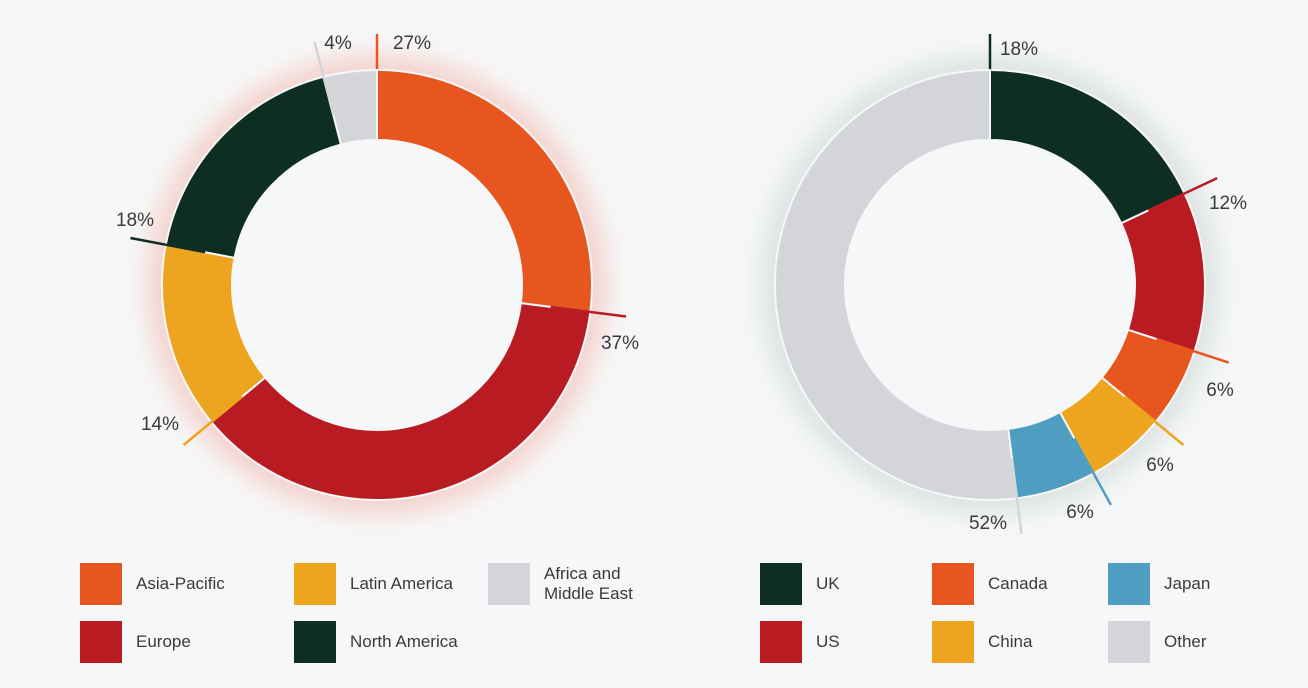  What do you see at coordinates (1193, 350) in the screenshot?
I see `leader-line-canada` at bounding box center [1193, 350].